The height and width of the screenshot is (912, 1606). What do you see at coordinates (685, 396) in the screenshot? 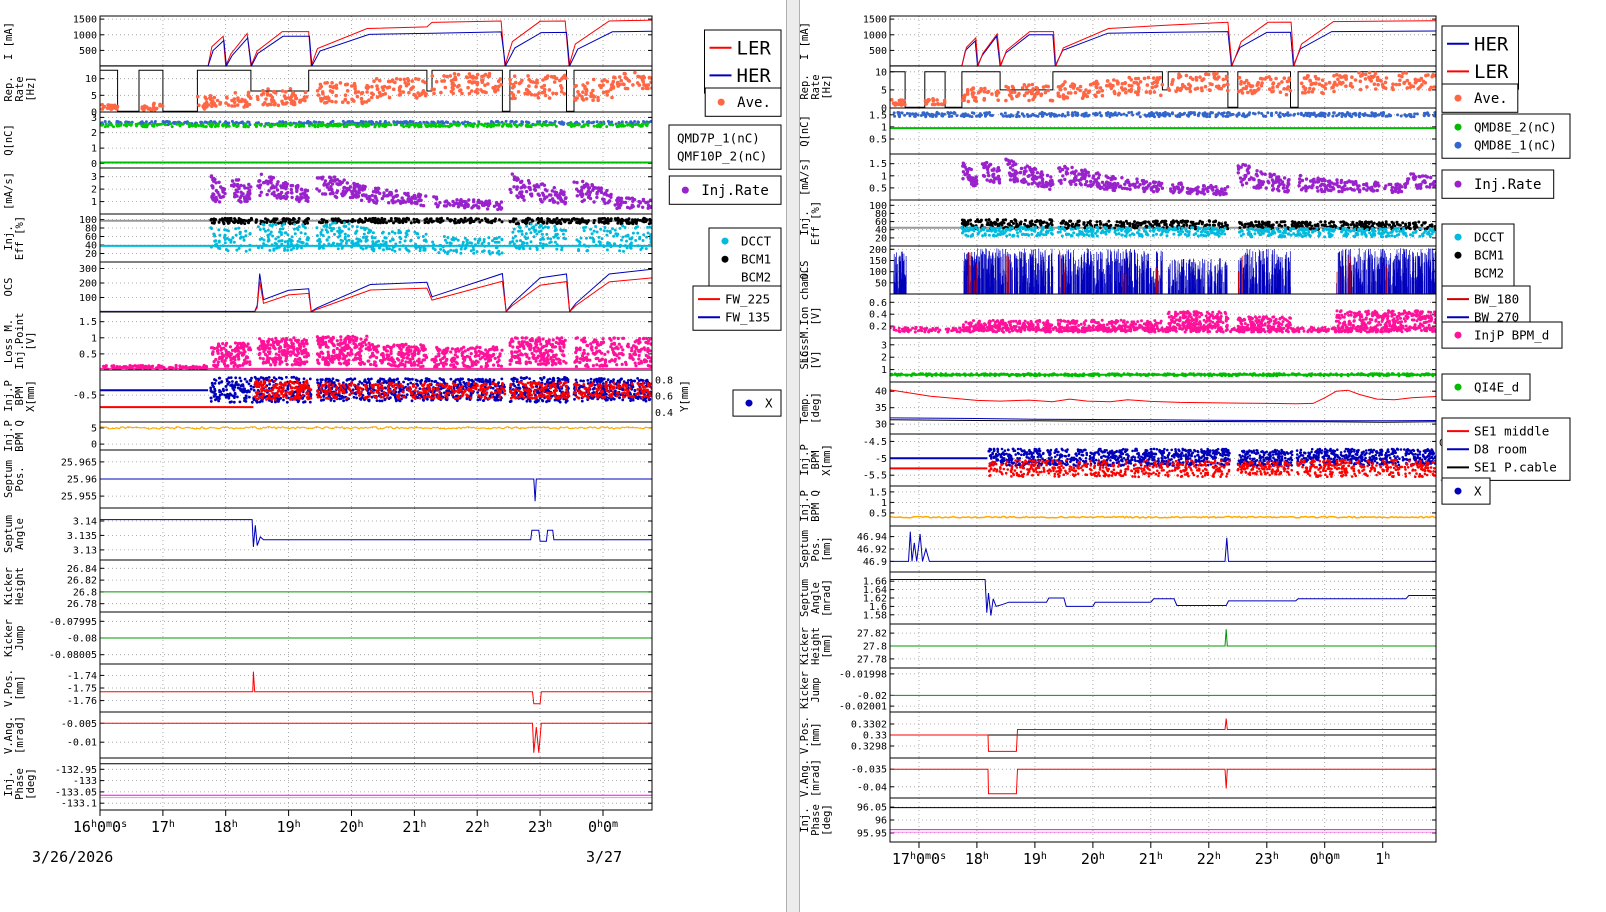
I see `right-axis-label: Y[mm]` at bounding box center [685, 396].